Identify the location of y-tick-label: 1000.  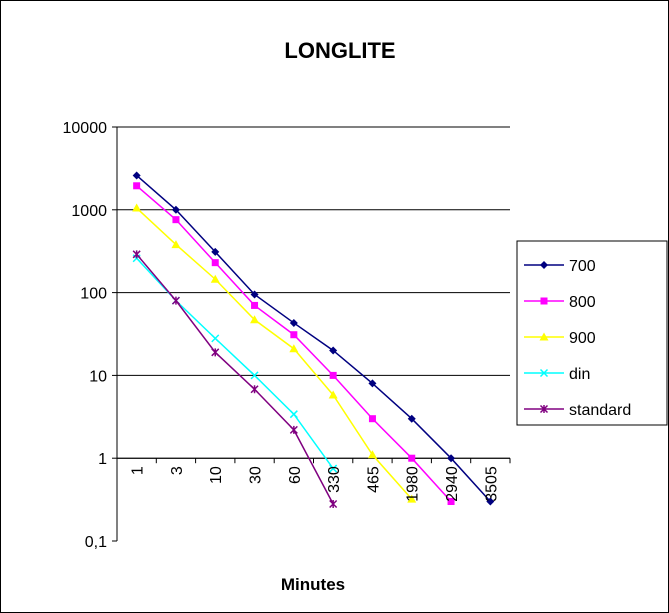
(89, 211).